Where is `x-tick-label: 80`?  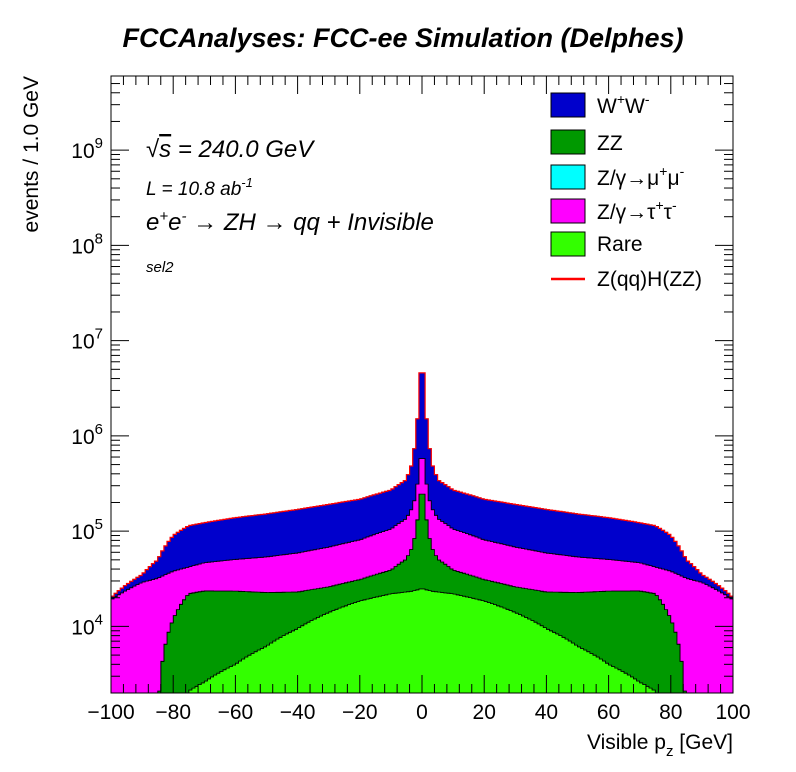
x-tick-label: 80 is located at coordinates (670, 712).